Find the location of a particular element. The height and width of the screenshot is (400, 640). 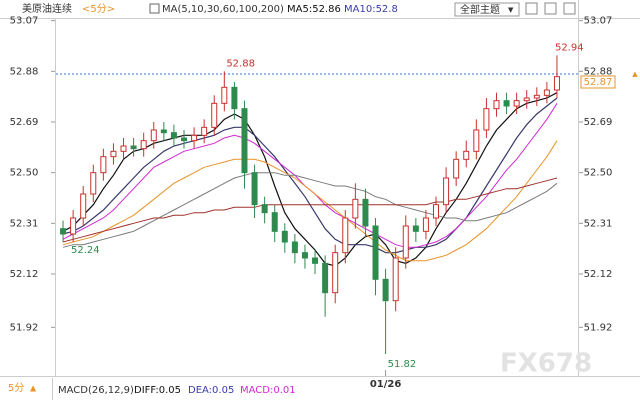

y-tick-label: 52.88 is located at coordinates (24, 71).